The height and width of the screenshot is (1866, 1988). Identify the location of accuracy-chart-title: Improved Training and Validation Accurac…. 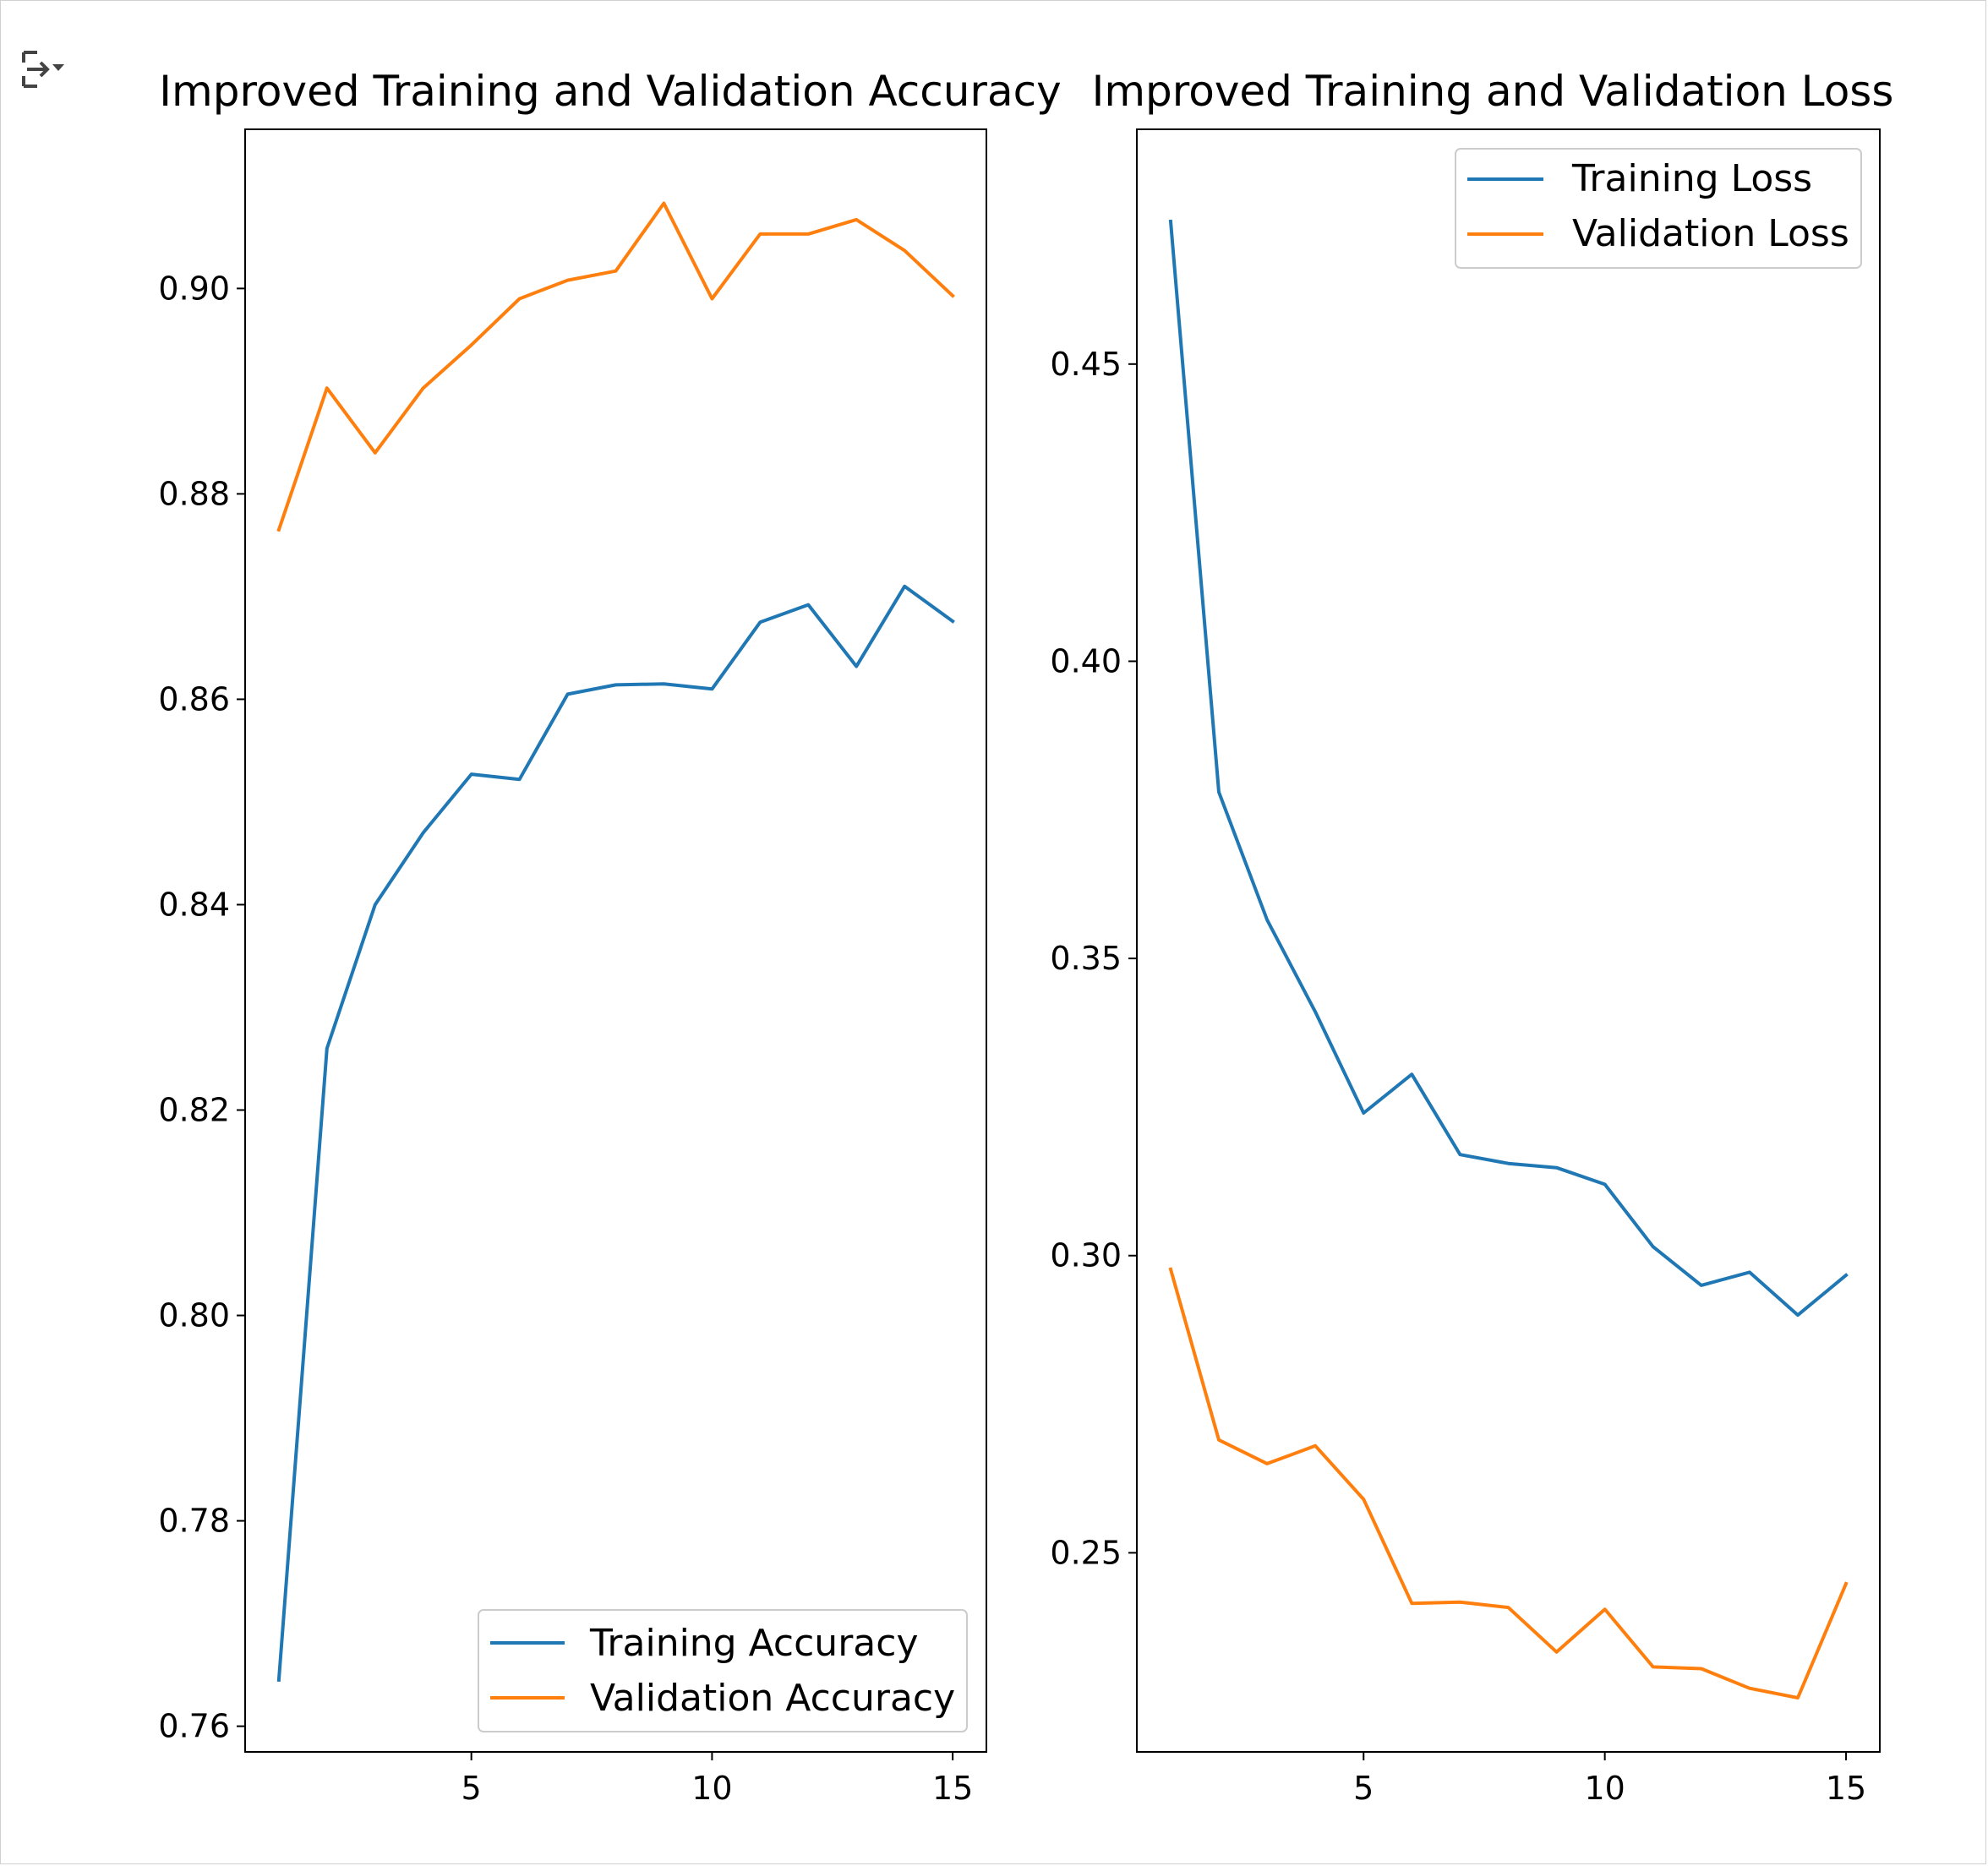
(610, 91).